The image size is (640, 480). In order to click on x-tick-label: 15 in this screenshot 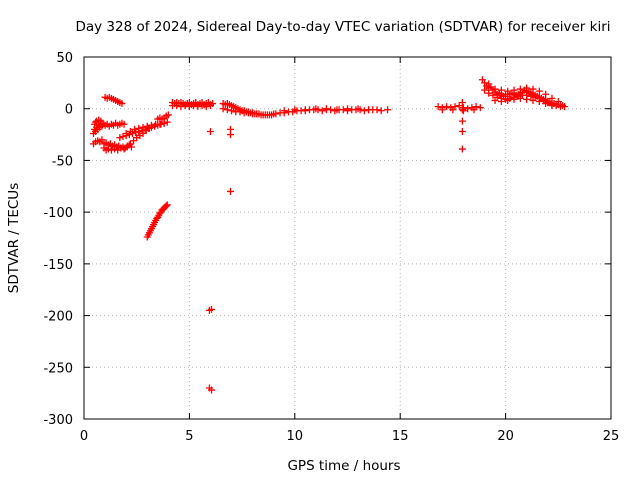, I will do `click(400, 436)`.